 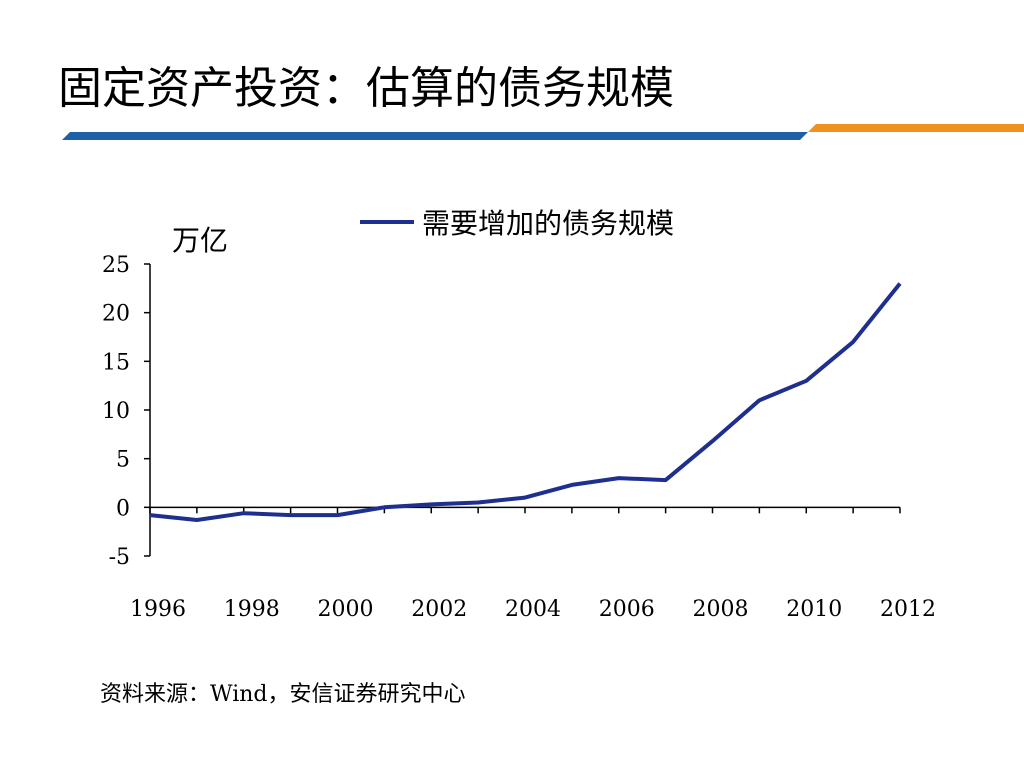 What do you see at coordinates (814, 609) in the screenshot?
I see `x-tick-label: 2010` at bounding box center [814, 609].